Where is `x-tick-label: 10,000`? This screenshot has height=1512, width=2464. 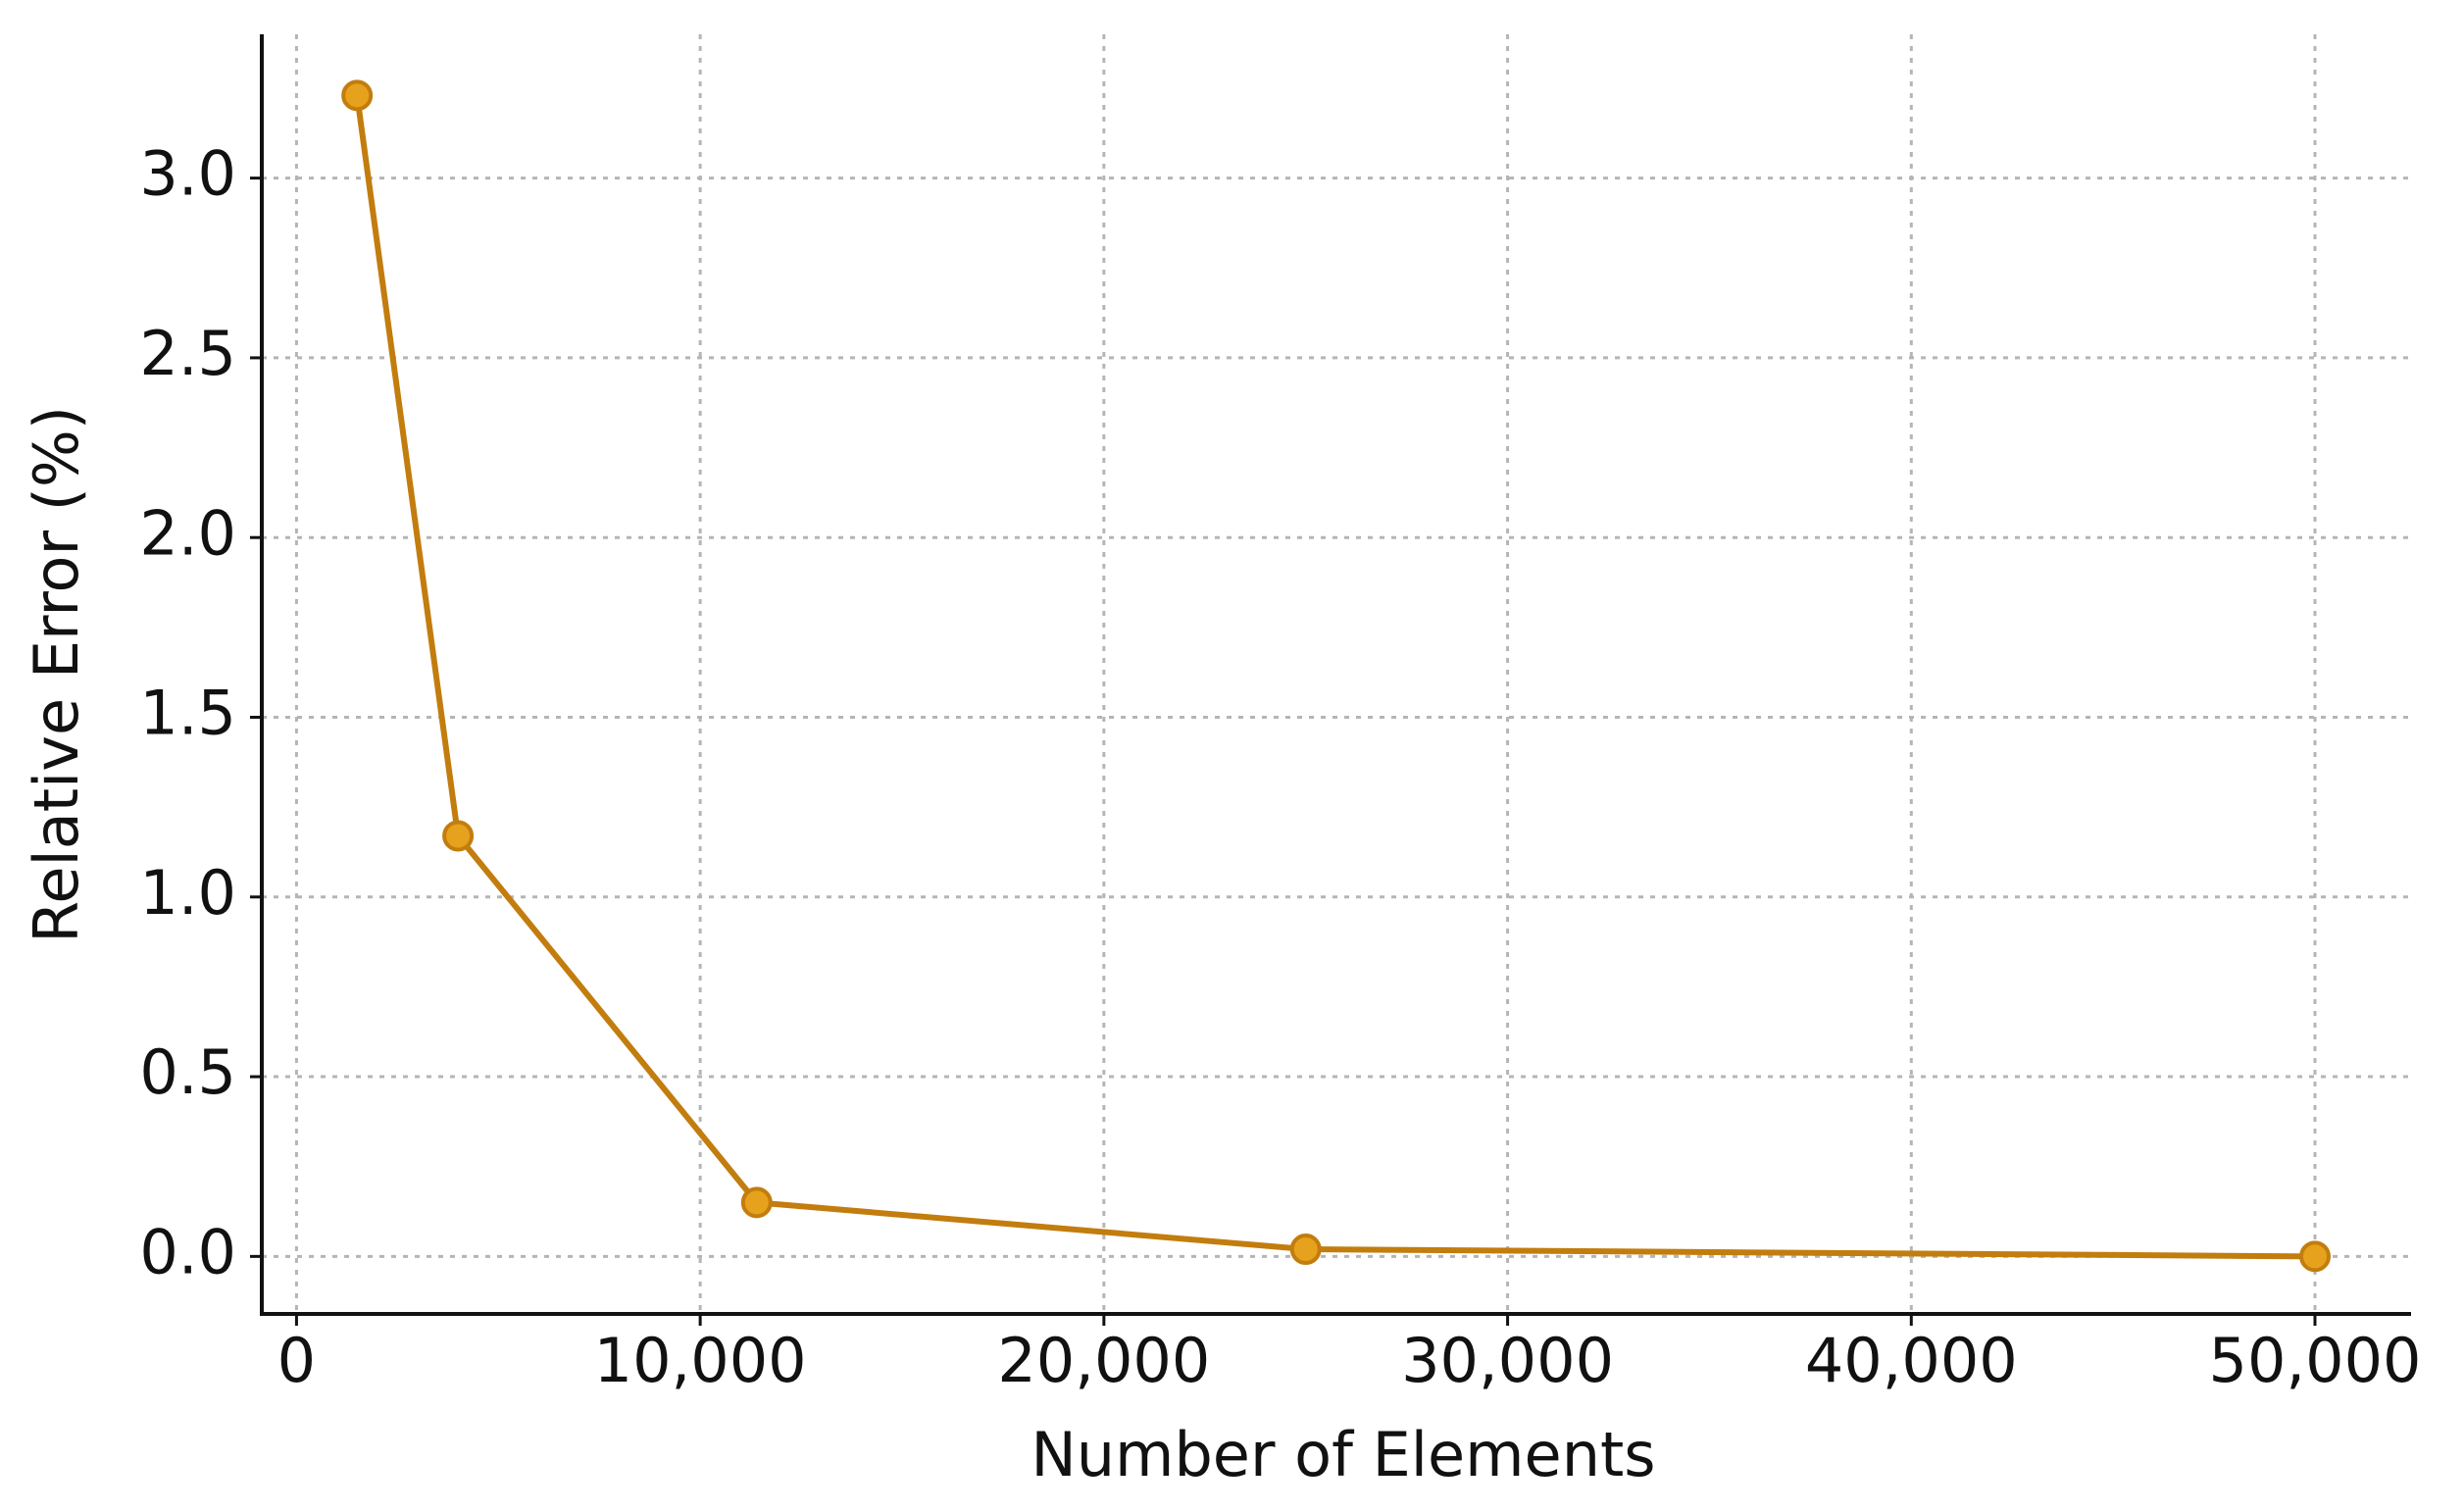
x-tick-label: 10,000 is located at coordinates (700, 1360).